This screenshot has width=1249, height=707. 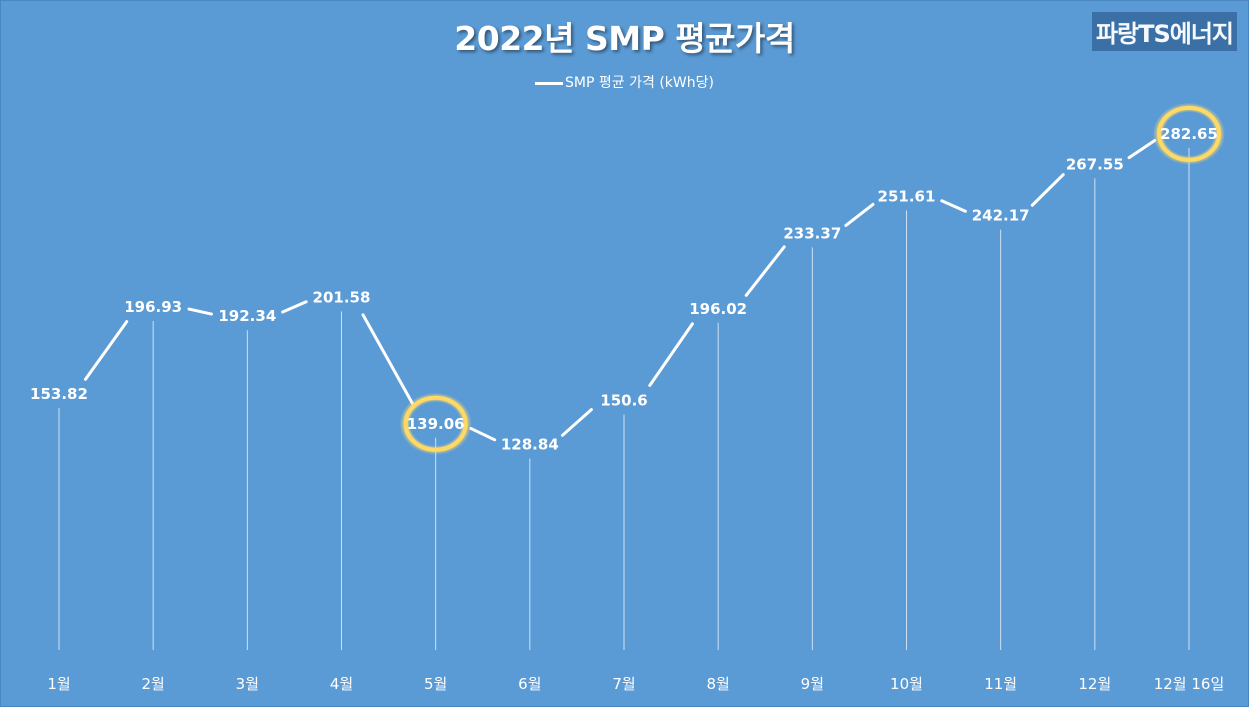 I want to click on x-tick-label: 12월 16일, so click(x=1189, y=684).